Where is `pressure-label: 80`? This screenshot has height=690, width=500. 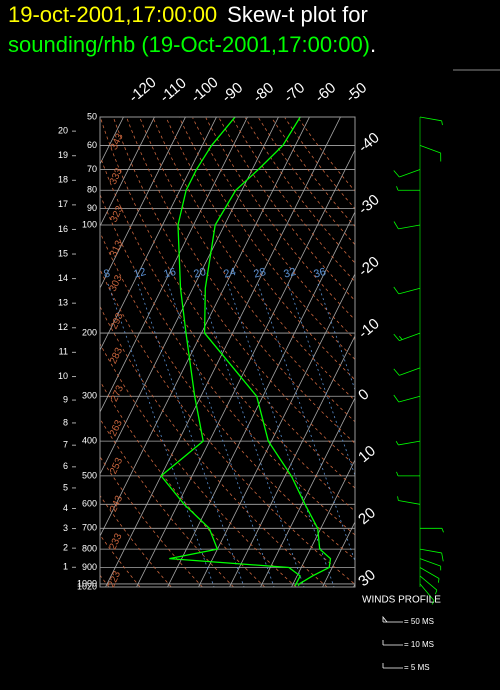 pressure-label: 80 is located at coordinates (92, 190).